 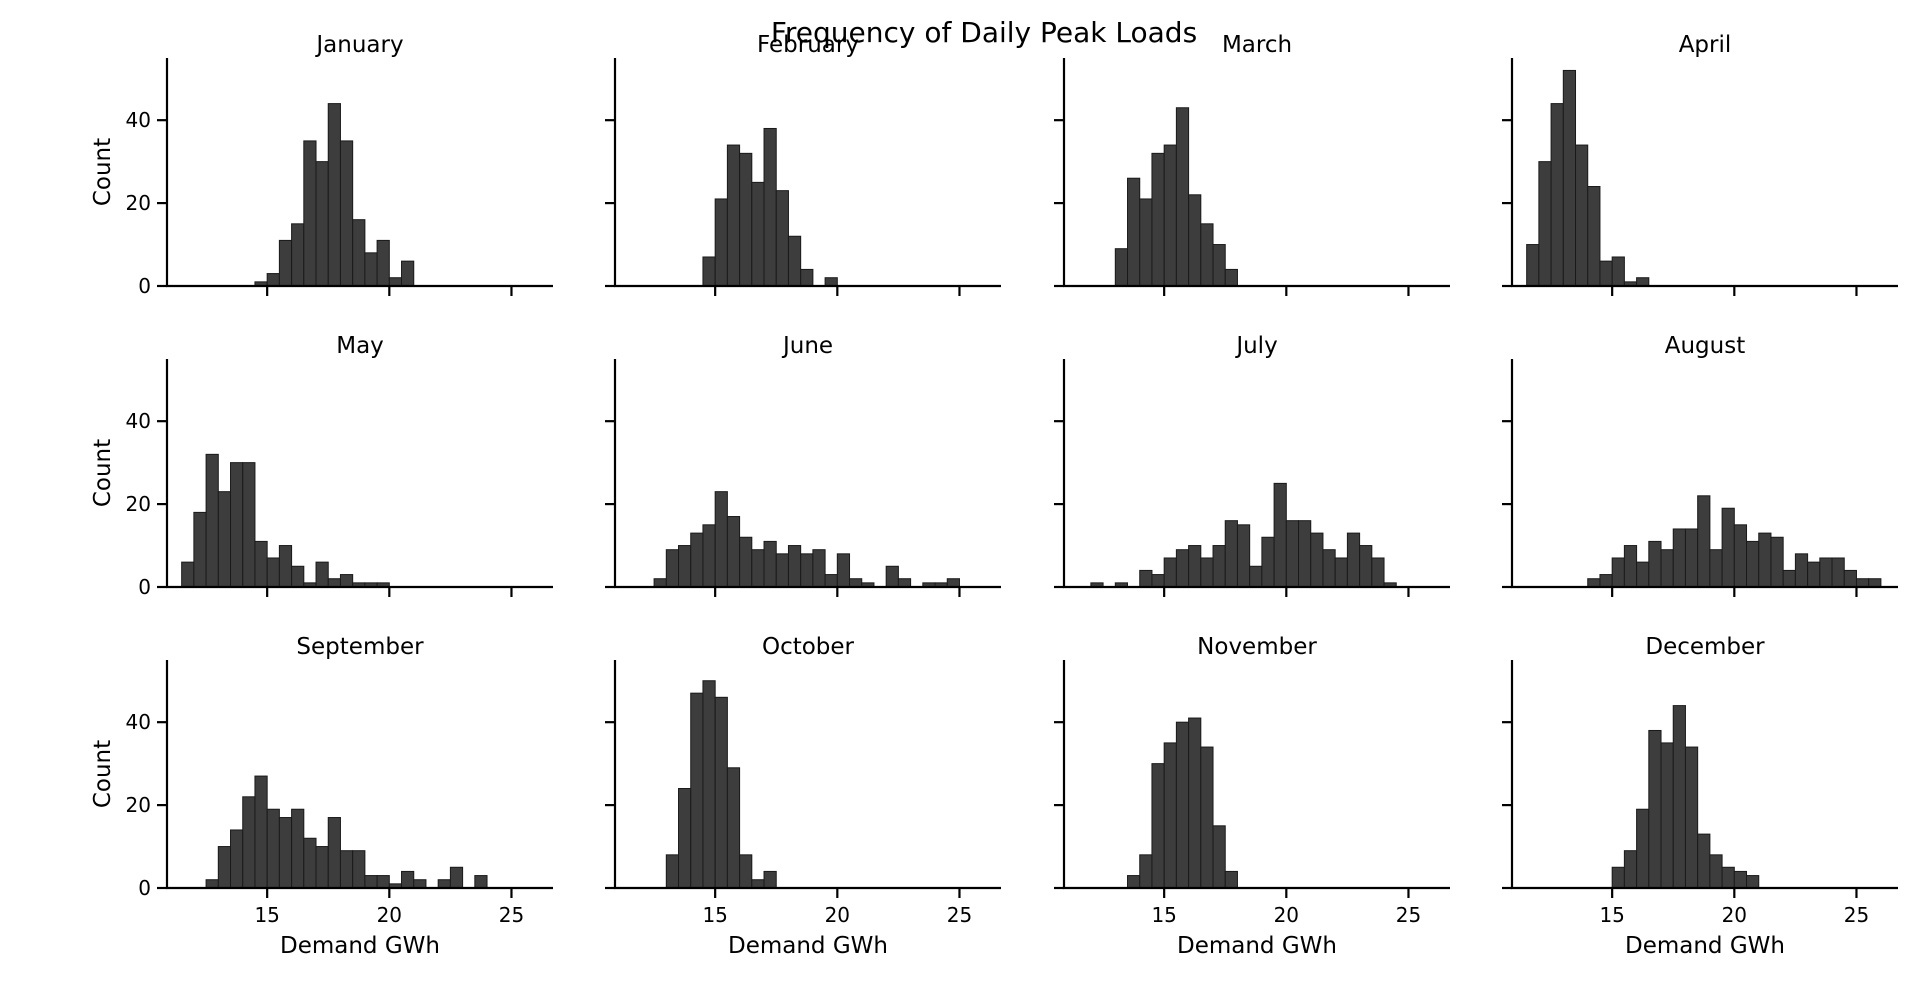 I want to click on panel-title: June, so click(x=807, y=346).